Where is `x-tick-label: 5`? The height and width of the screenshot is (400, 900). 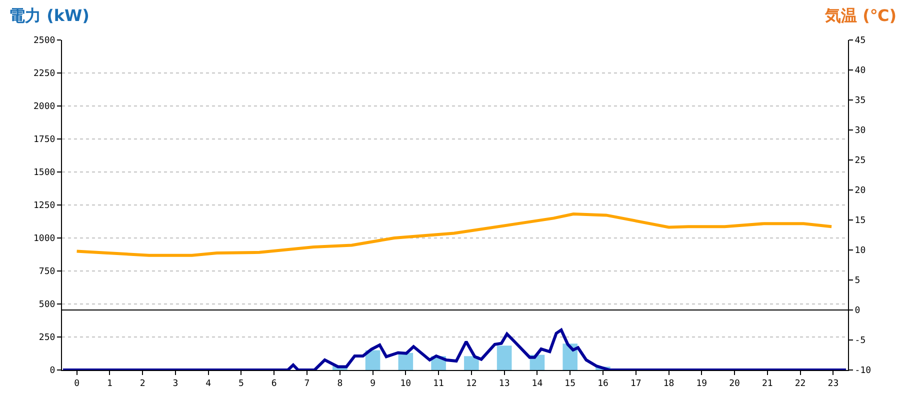 x-tick-label: 5 is located at coordinates (241, 383).